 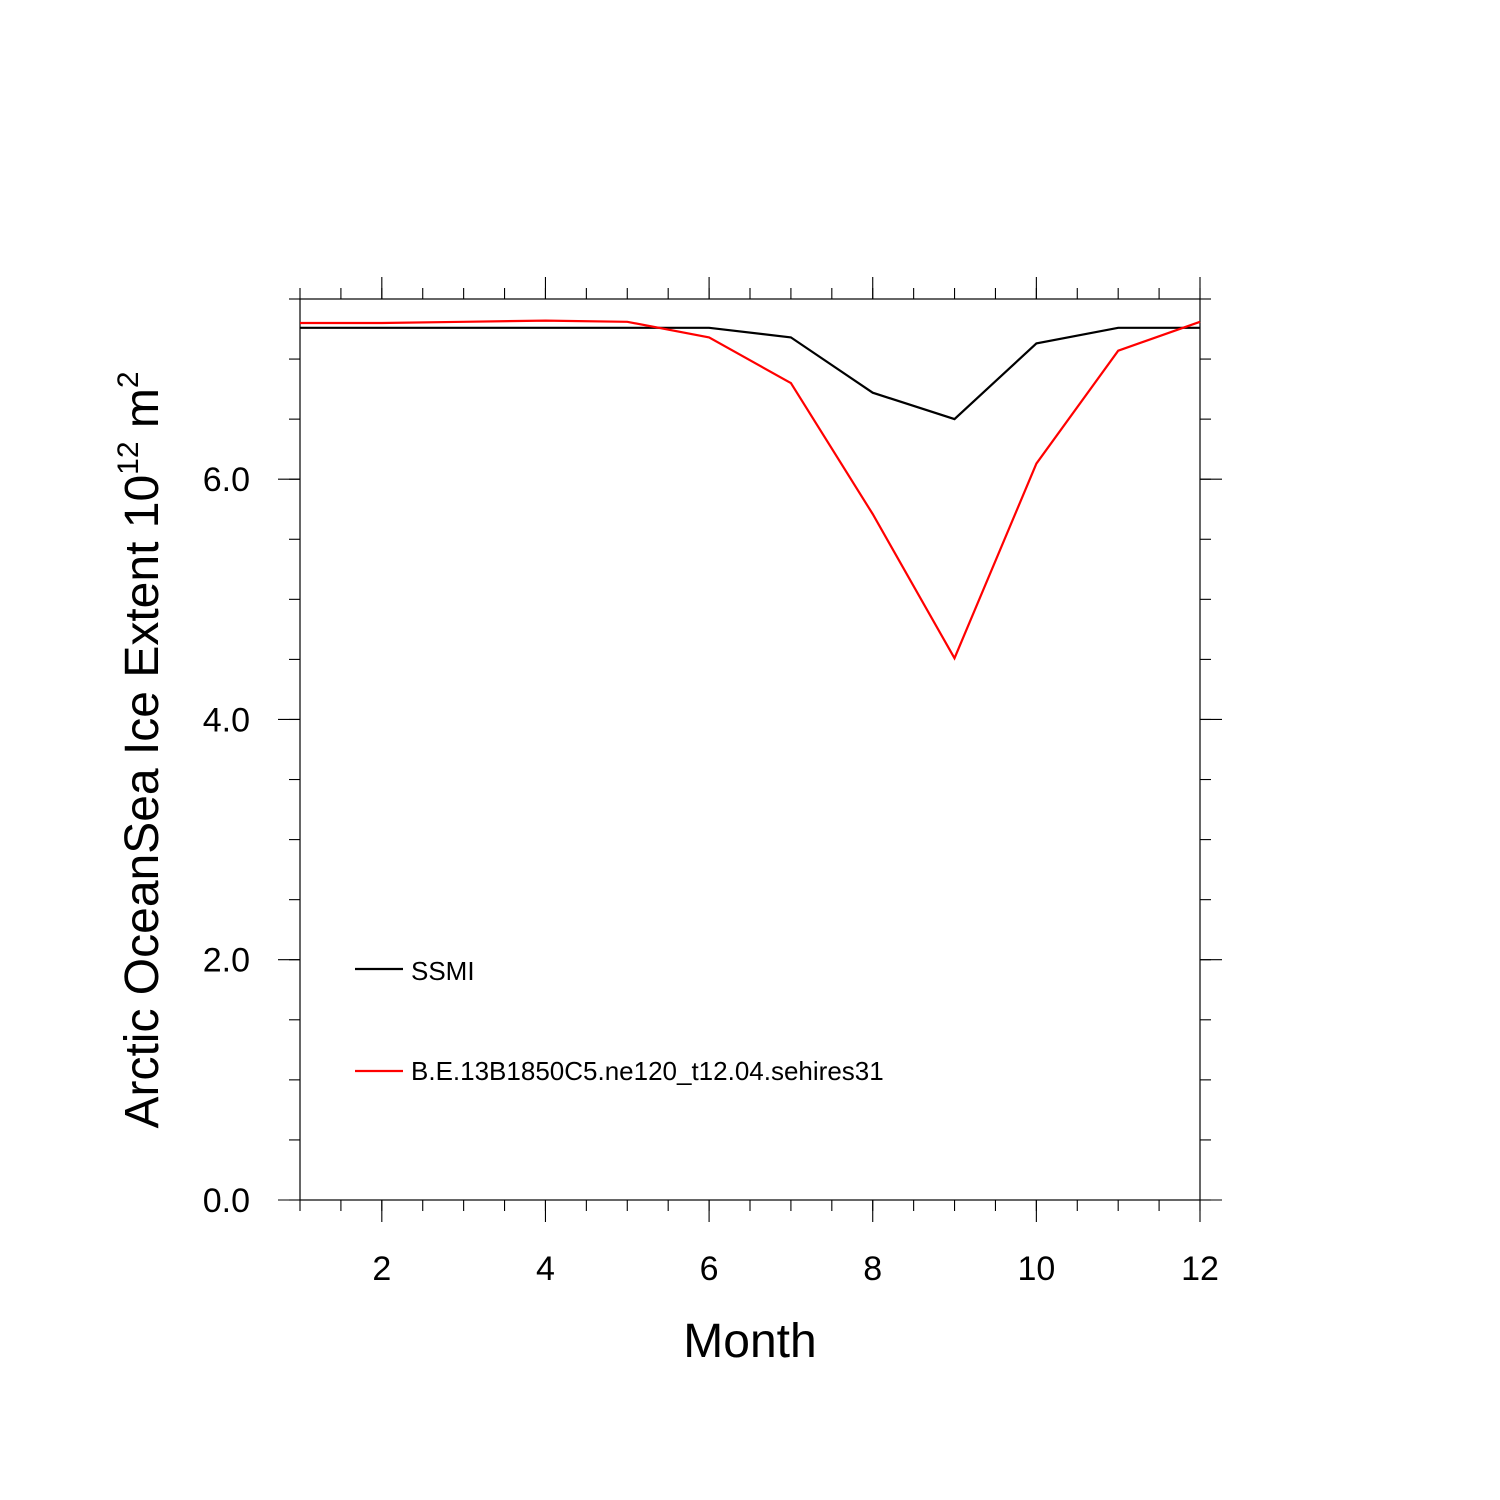 What do you see at coordinates (1200, 1269) in the screenshot?
I see `x-tick-label: 12` at bounding box center [1200, 1269].